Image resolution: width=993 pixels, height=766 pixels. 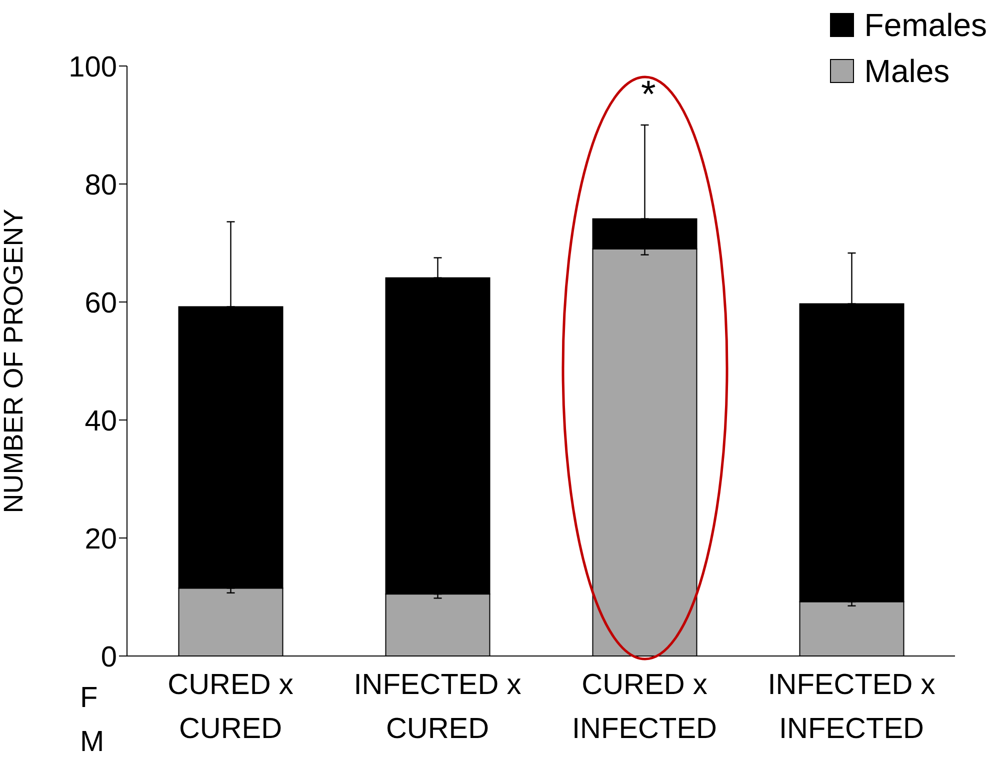 I want to click on x-tick-label: CURED x CURED, so click(x=231, y=707).